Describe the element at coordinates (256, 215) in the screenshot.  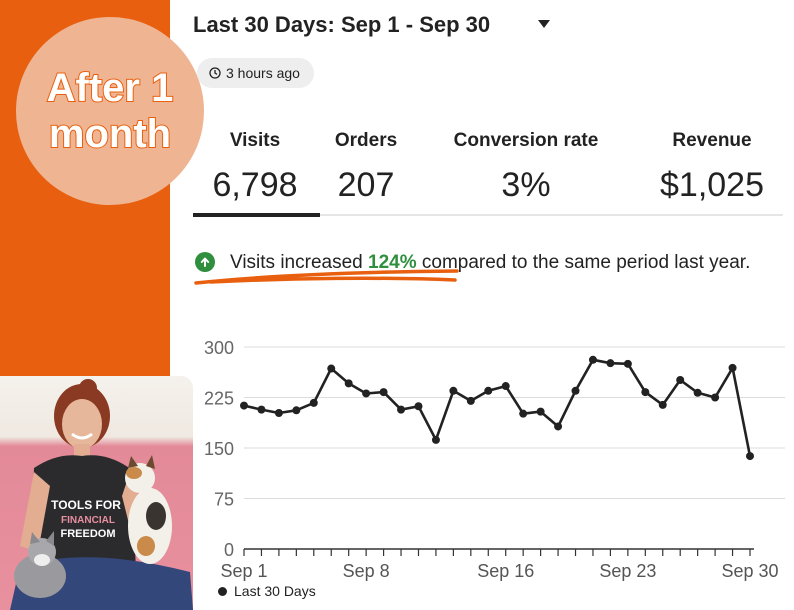
I see `active-tab-indicator` at that location.